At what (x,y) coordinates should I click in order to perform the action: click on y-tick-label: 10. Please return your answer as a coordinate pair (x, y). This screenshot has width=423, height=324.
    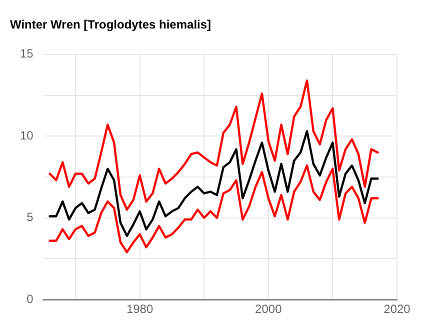
    Looking at the image, I should click on (27, 135).